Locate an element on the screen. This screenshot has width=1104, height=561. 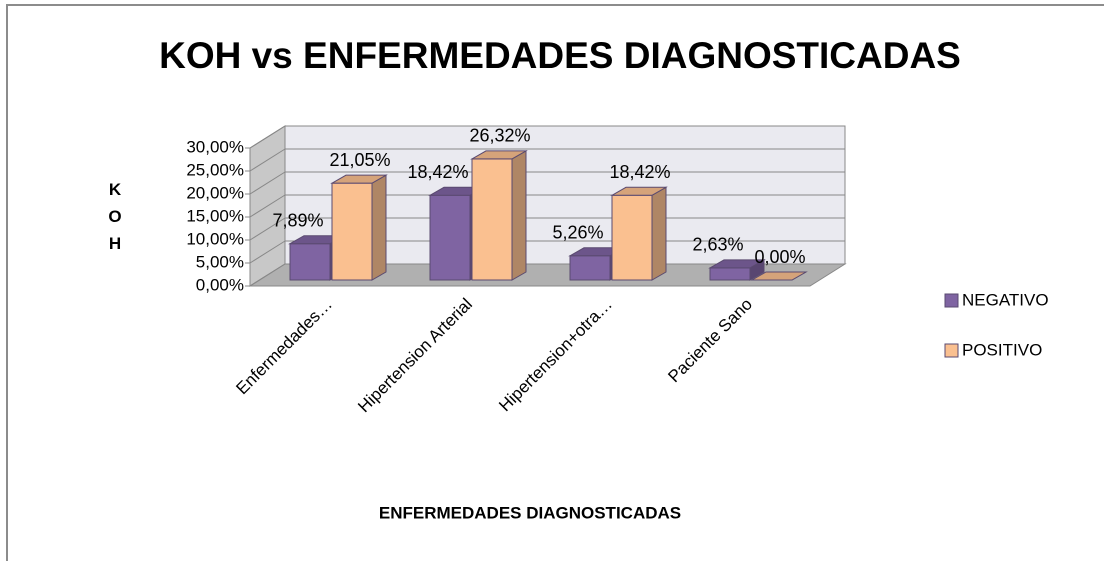
x-tick-label: Paciente Sano is located at coordinates (710, 341).